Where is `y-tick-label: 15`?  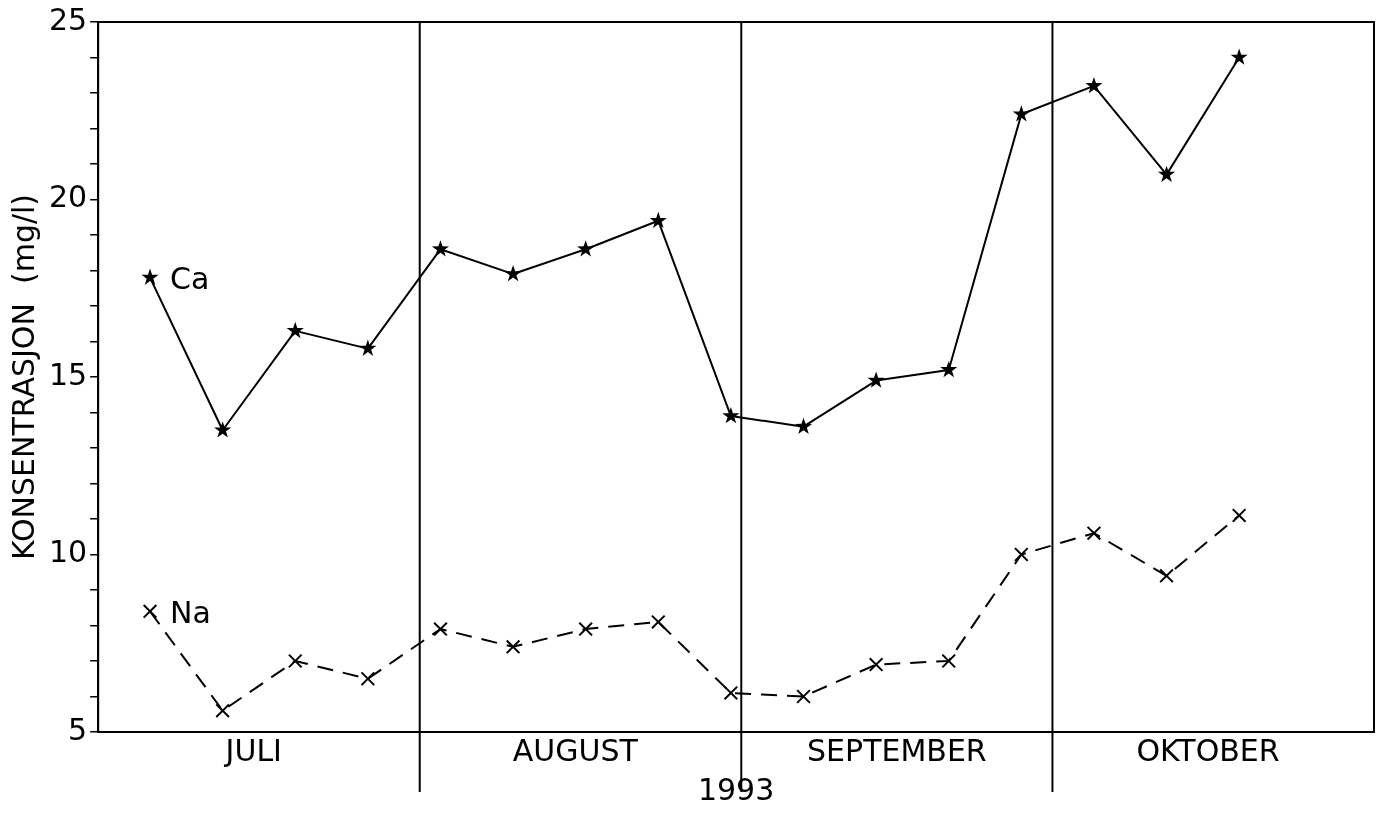 y-tick-label: 15 is located at coordinates (68, 374).